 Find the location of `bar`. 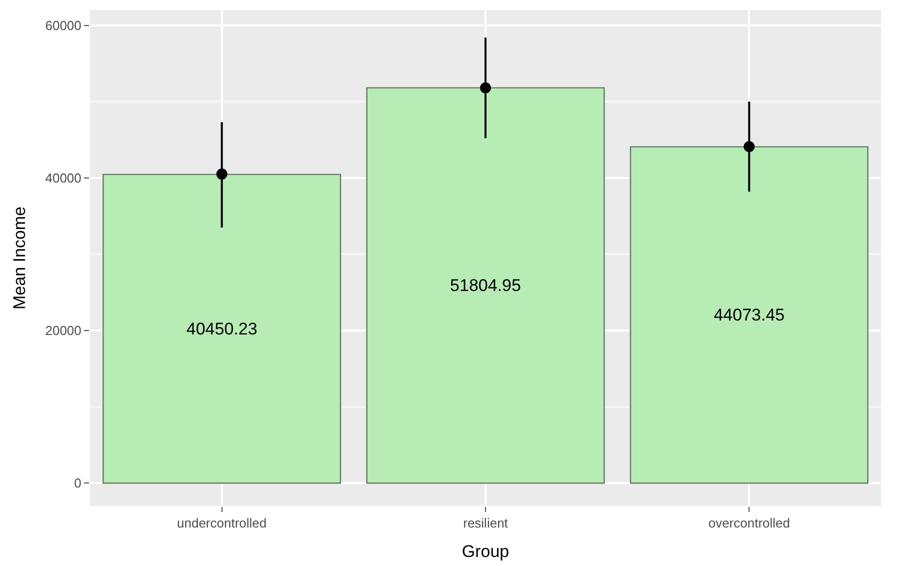

bar is located at coordinates (222, 329).